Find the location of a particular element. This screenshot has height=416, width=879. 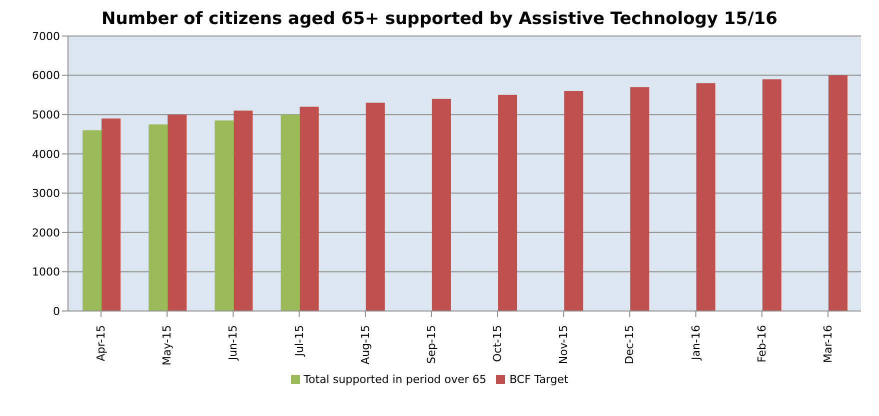

x-tick-label: Mar-16 is located at coordinates (827, 344).